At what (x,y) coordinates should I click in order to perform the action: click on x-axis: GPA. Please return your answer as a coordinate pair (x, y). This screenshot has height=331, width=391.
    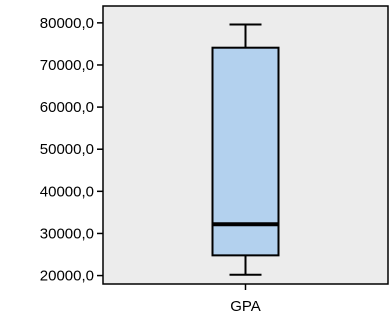
    Looking at the image, I should click on (245, 299).